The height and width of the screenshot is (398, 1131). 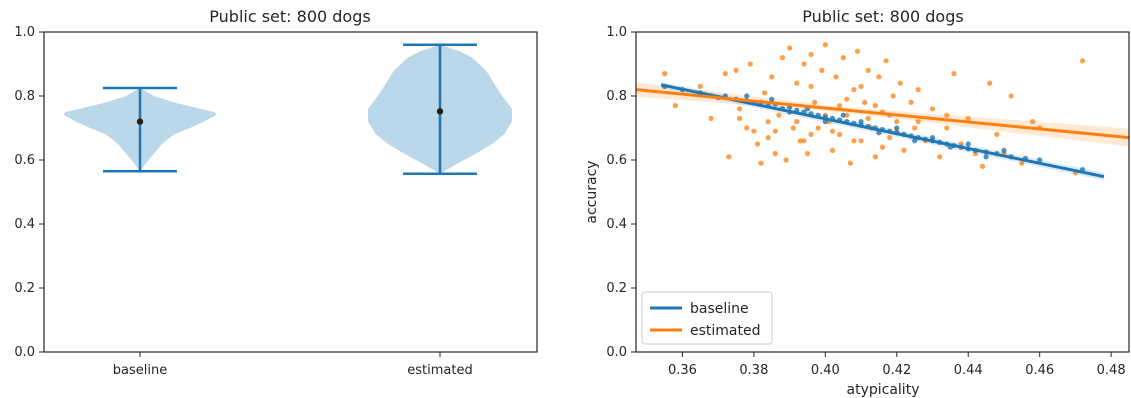 What do you see at coordinates (882, 16) in the screenshot?
I see `right-chart-title: Public set: 800 dogs` at bounding box center [882, 16].